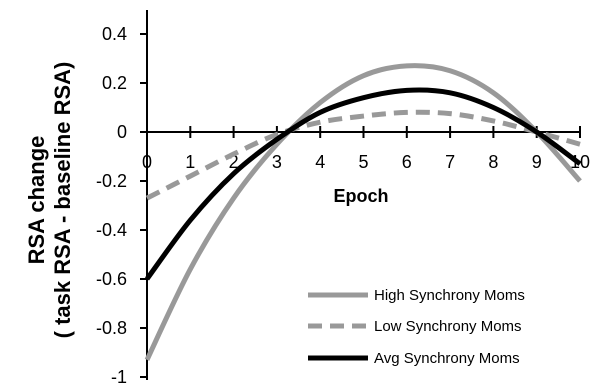 The image size is (600, 389). I want to click on legend-label: High Synchrony Moms, so click(449, 295).